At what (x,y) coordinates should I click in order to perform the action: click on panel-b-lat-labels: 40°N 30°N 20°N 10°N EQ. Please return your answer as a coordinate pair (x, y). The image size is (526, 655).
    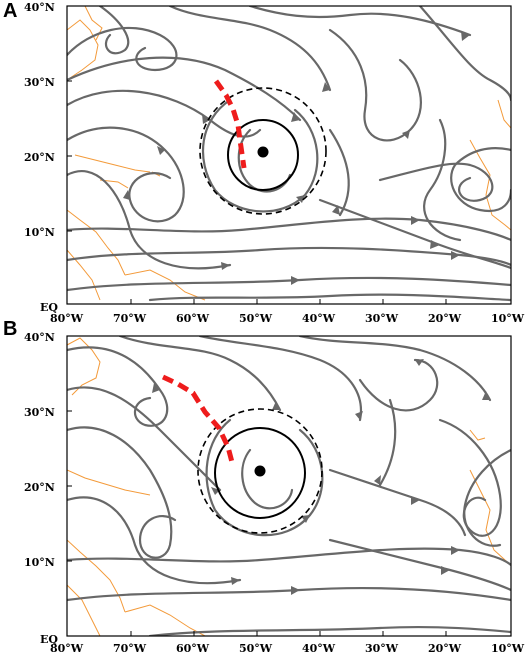
    Looking at the image, I should click on (41, 488).